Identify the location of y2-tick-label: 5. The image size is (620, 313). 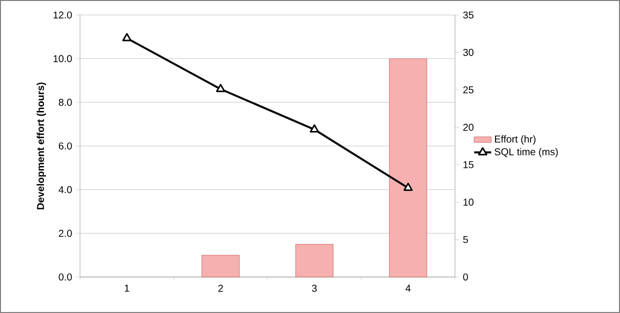
(465, 240).